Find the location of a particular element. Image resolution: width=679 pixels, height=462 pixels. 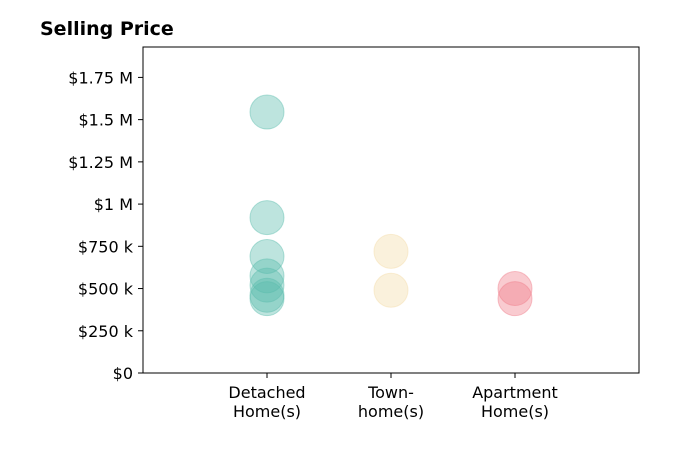

x-tick-label: Apartment is located at coordinates (515, 392).